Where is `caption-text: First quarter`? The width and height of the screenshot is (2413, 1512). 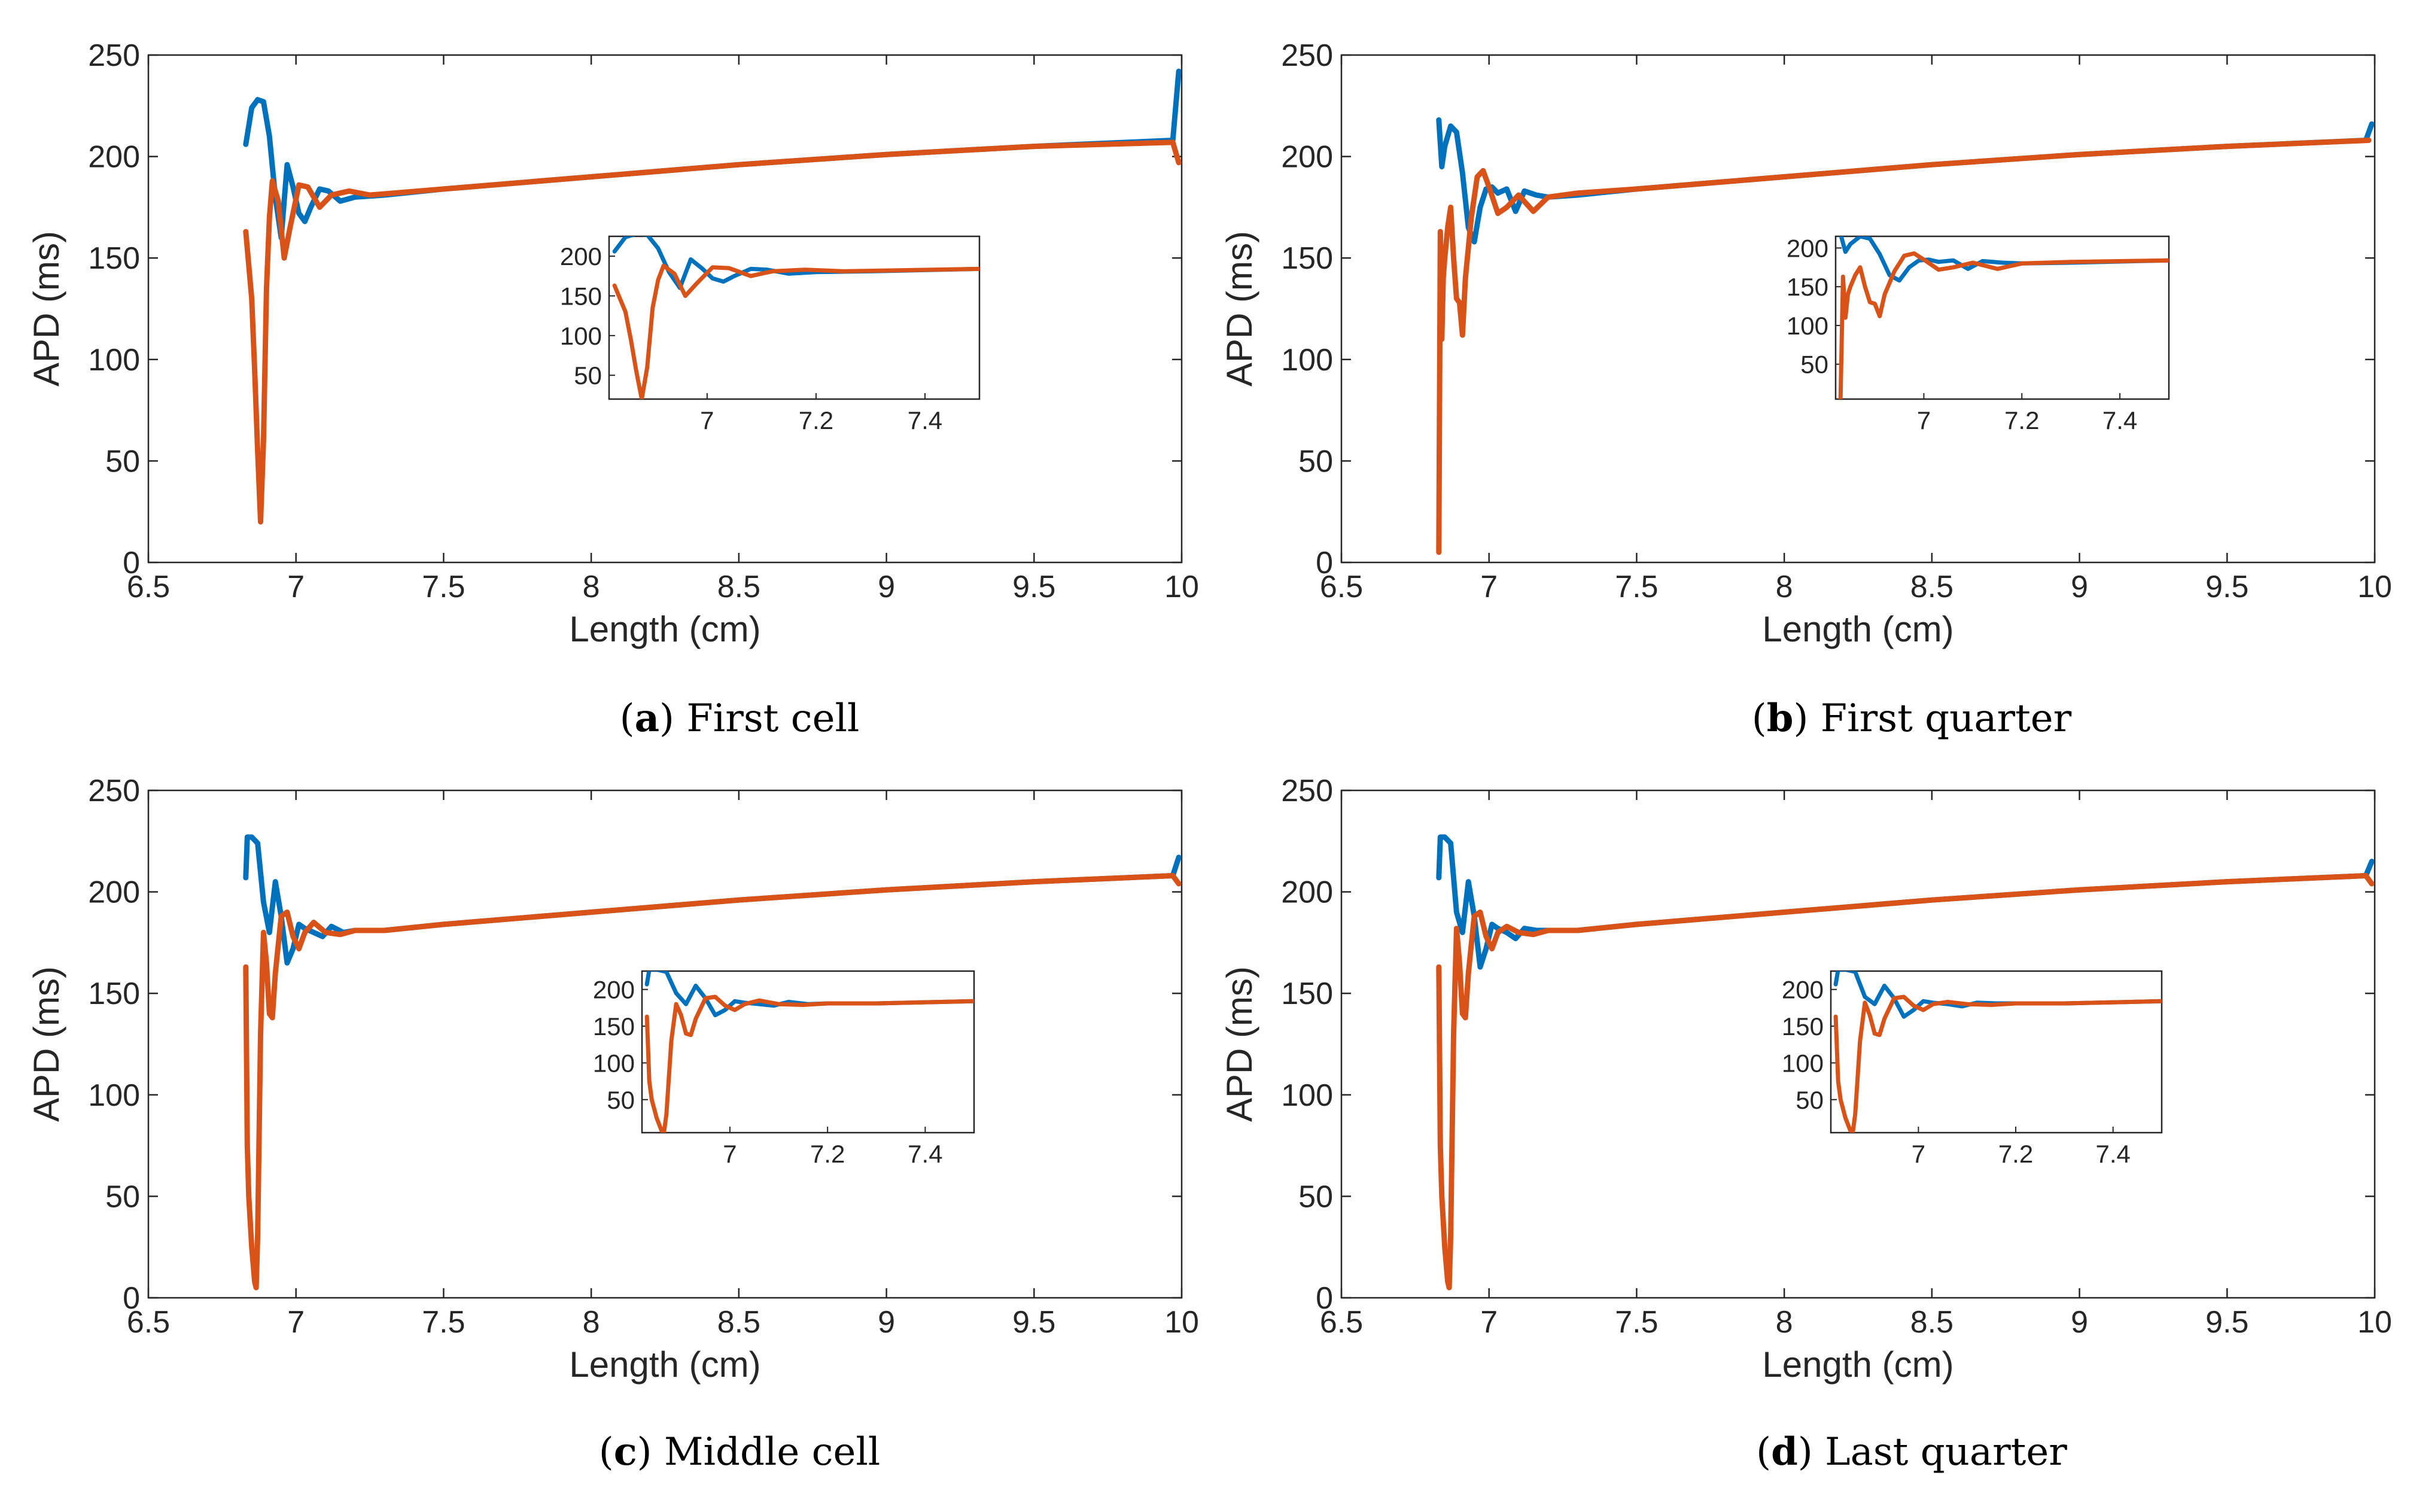 caption-text: First quarter is located at coordinates (1946, 718).